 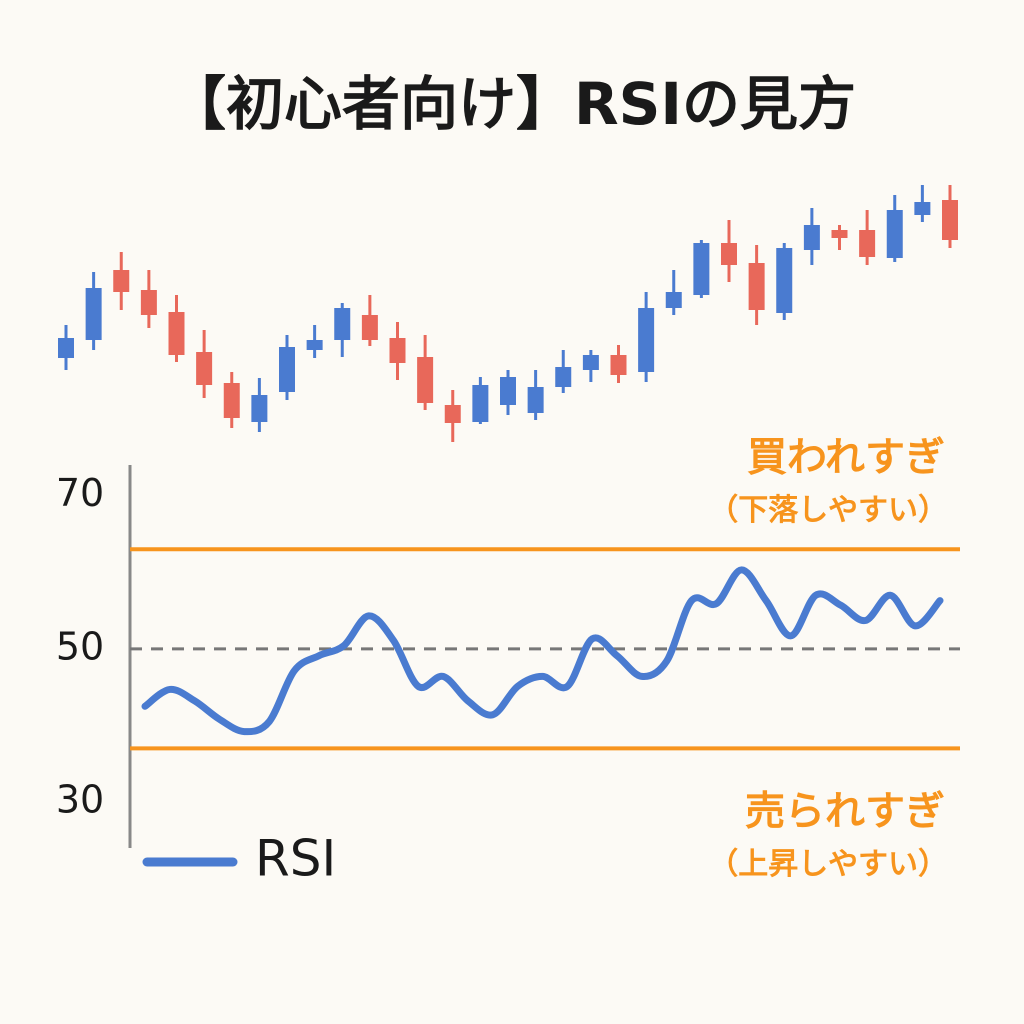 What do you see at coordinates (828, 510) in the screenshot?
I see `overbought-note: （下落しやすい）` at bounding box center [828, 510].